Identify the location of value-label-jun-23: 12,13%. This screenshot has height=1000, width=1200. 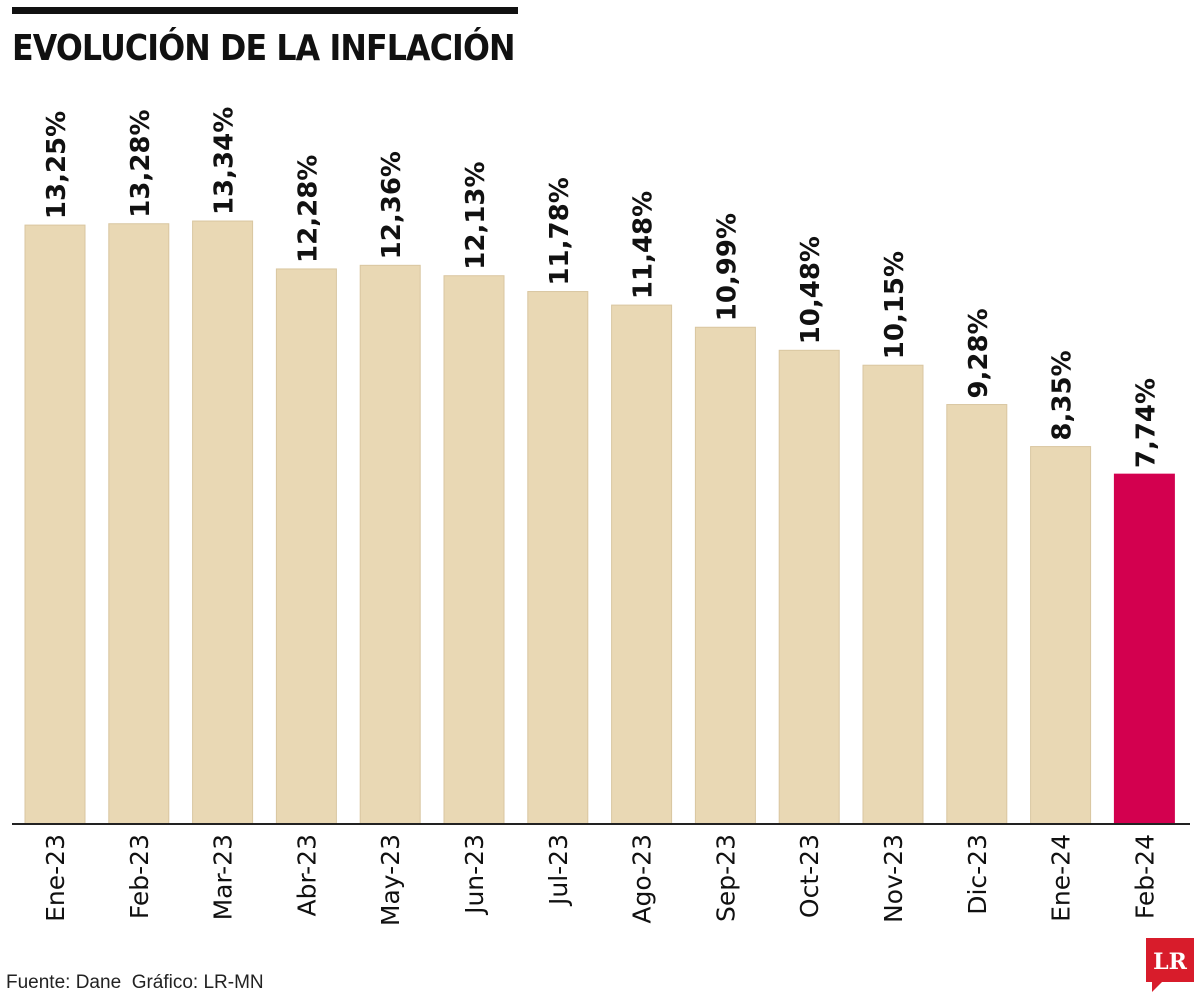
(476, 215).